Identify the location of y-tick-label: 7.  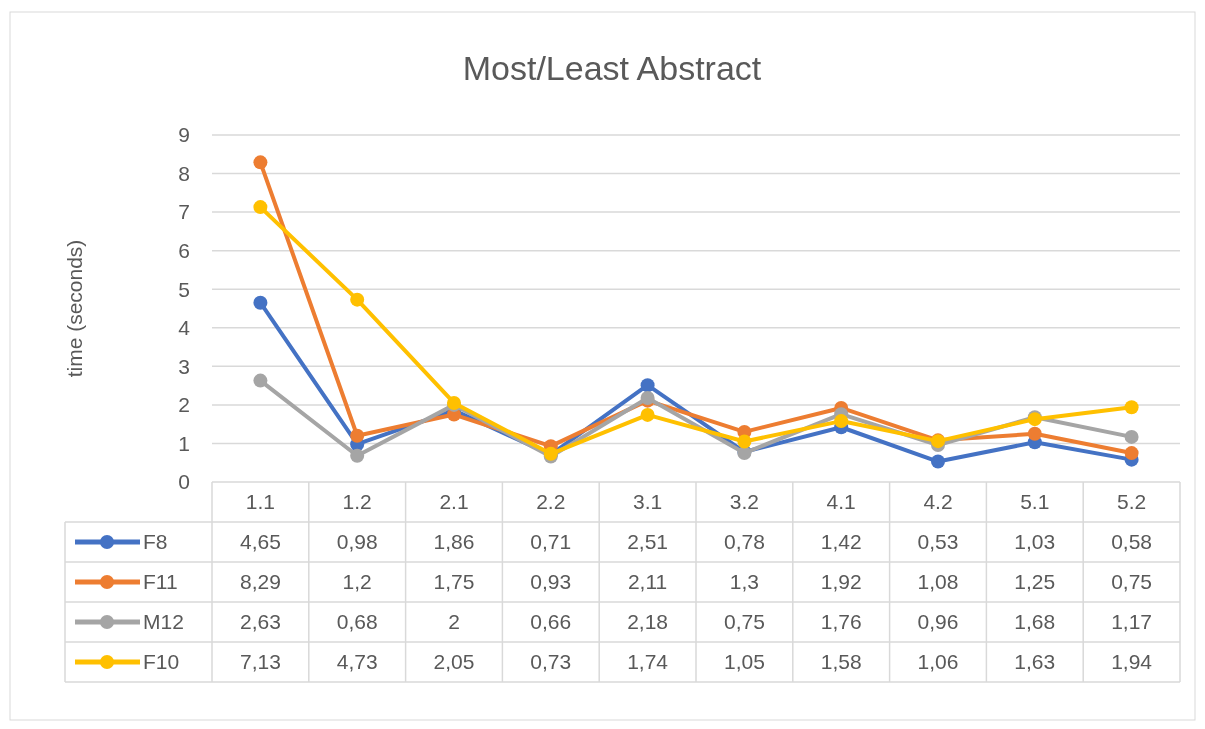
(184, 212).